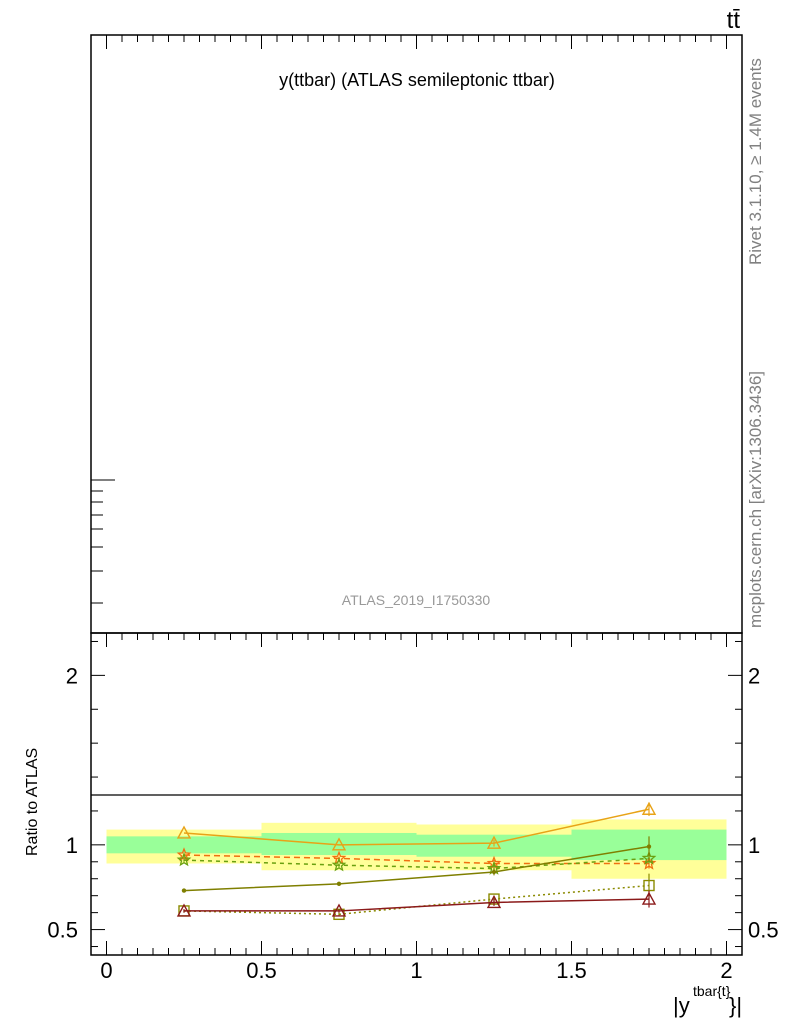  Describe the element at coordinates (754, 675) in the screenshot. I see `ratio-y-tick-label-right: 2` at that location.